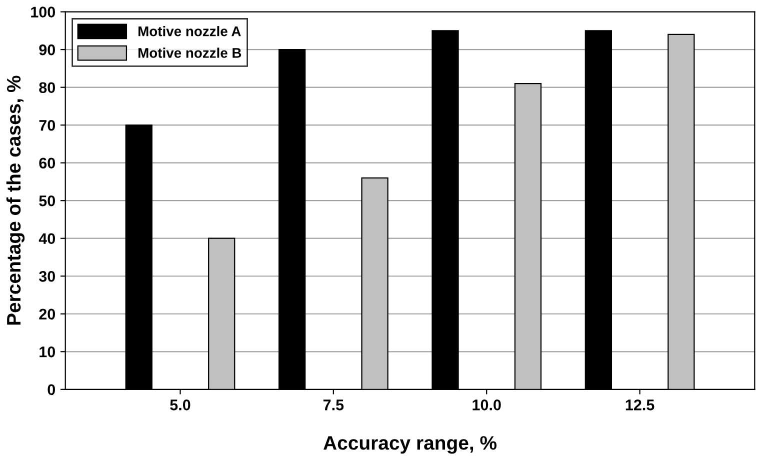 This screenshot has width=760, height=472. What do you see at coordinates (47, 238) in the screenshot?
I see `y-tick-label: 40` at bounding box center [47, 238].